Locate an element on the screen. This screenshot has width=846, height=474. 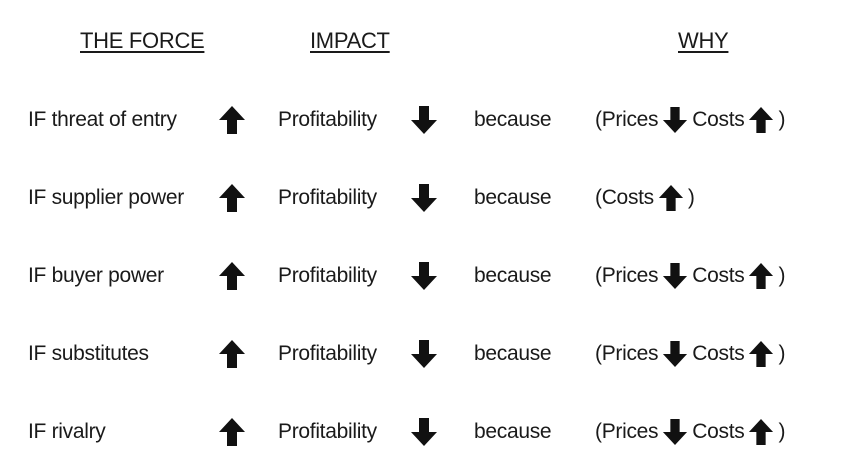
header-the-force: THE FORCE is located at coordinates (142, 40).